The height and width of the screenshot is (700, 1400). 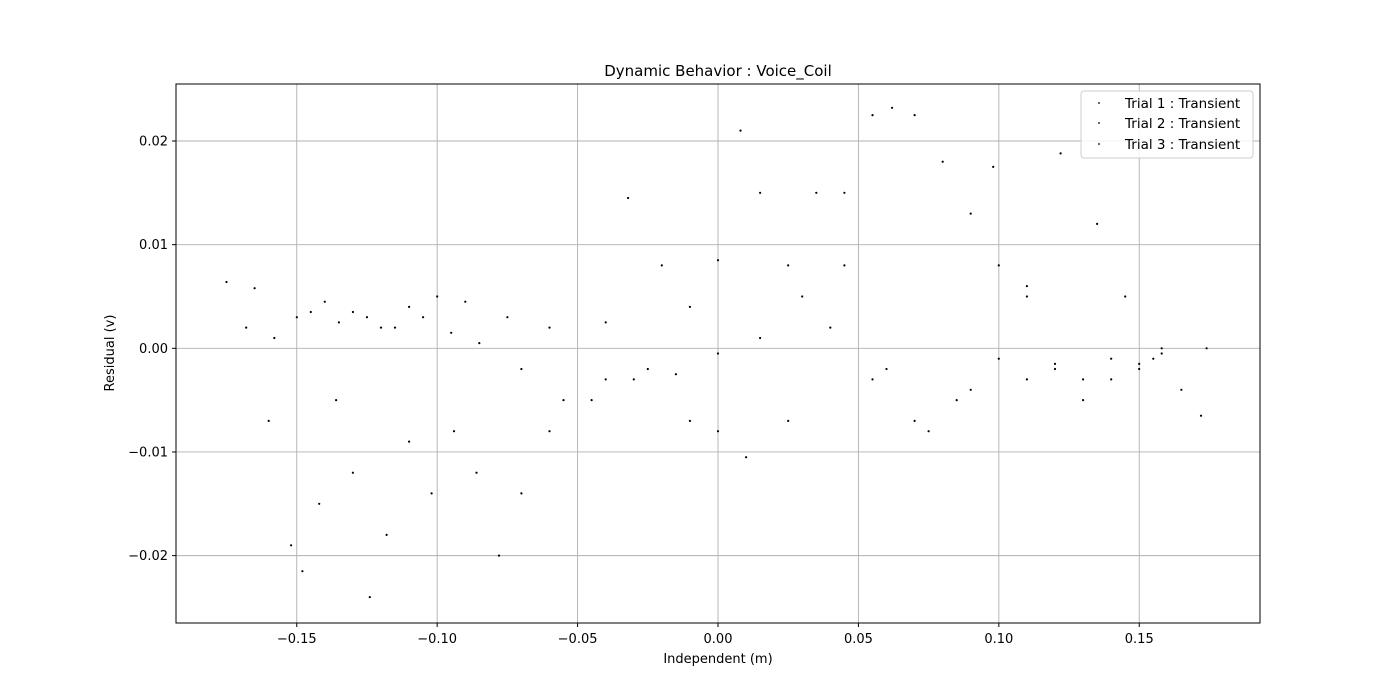 What do you see at coordinates (153, 245) in the screenshot?
I see `y-tick-label: 0.01` at bounding box center [153, 245].